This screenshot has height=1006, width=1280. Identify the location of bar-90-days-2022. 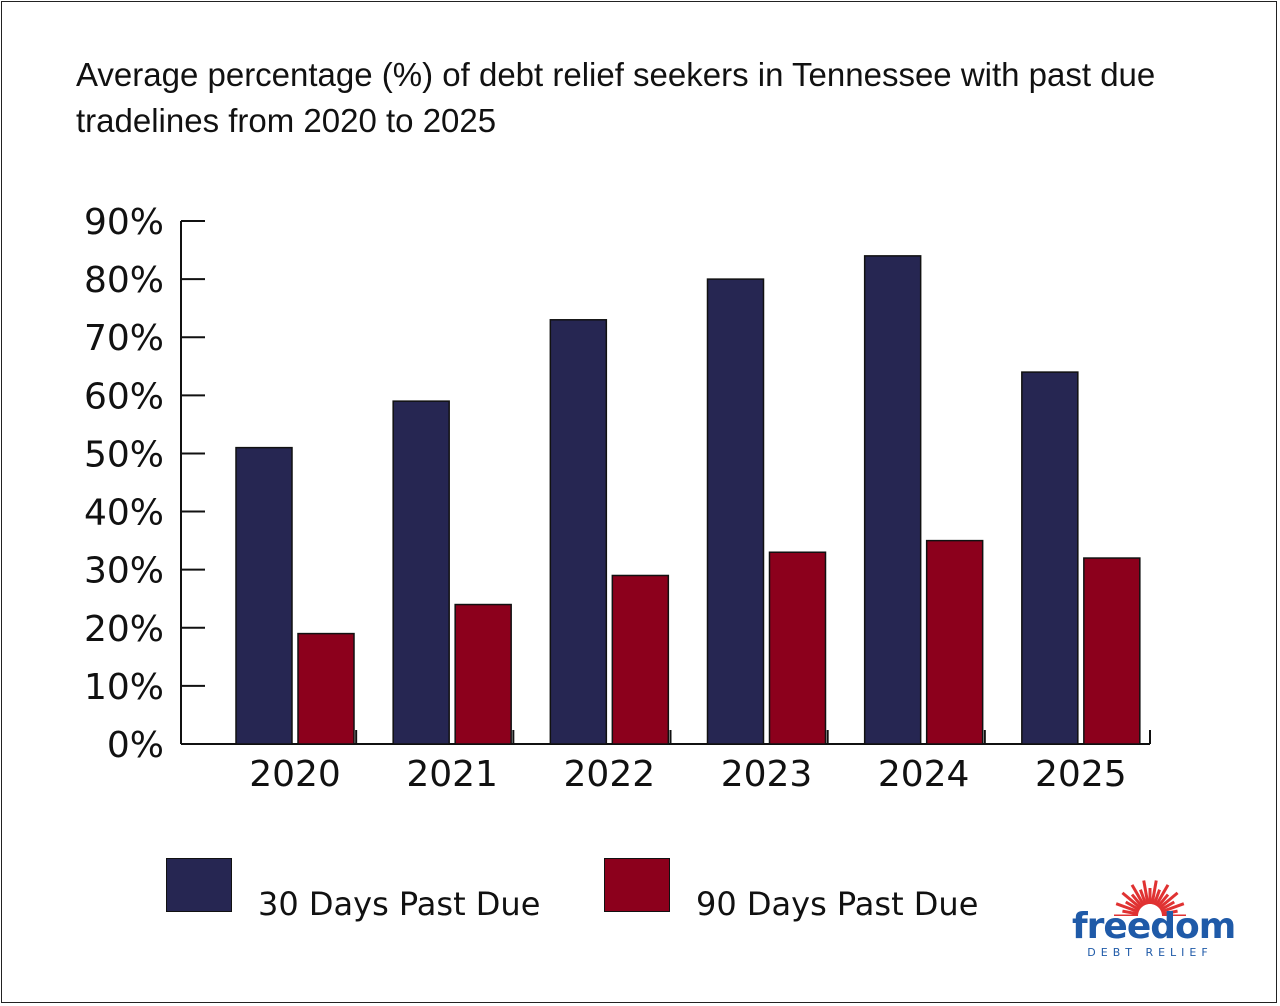
(640, 659).